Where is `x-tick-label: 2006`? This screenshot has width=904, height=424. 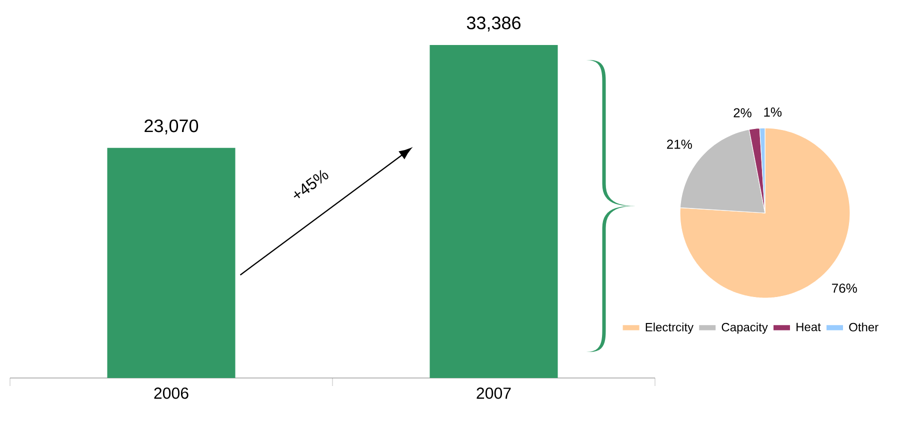 x-tick-label: 2006 is located at coordinates (171, 393).